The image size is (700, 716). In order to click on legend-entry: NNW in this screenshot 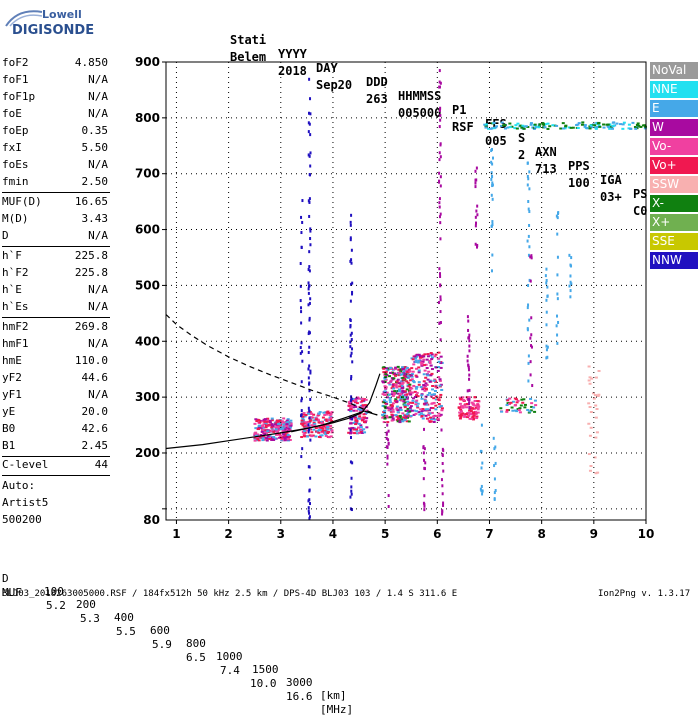, I will do `click(674, 260)`.